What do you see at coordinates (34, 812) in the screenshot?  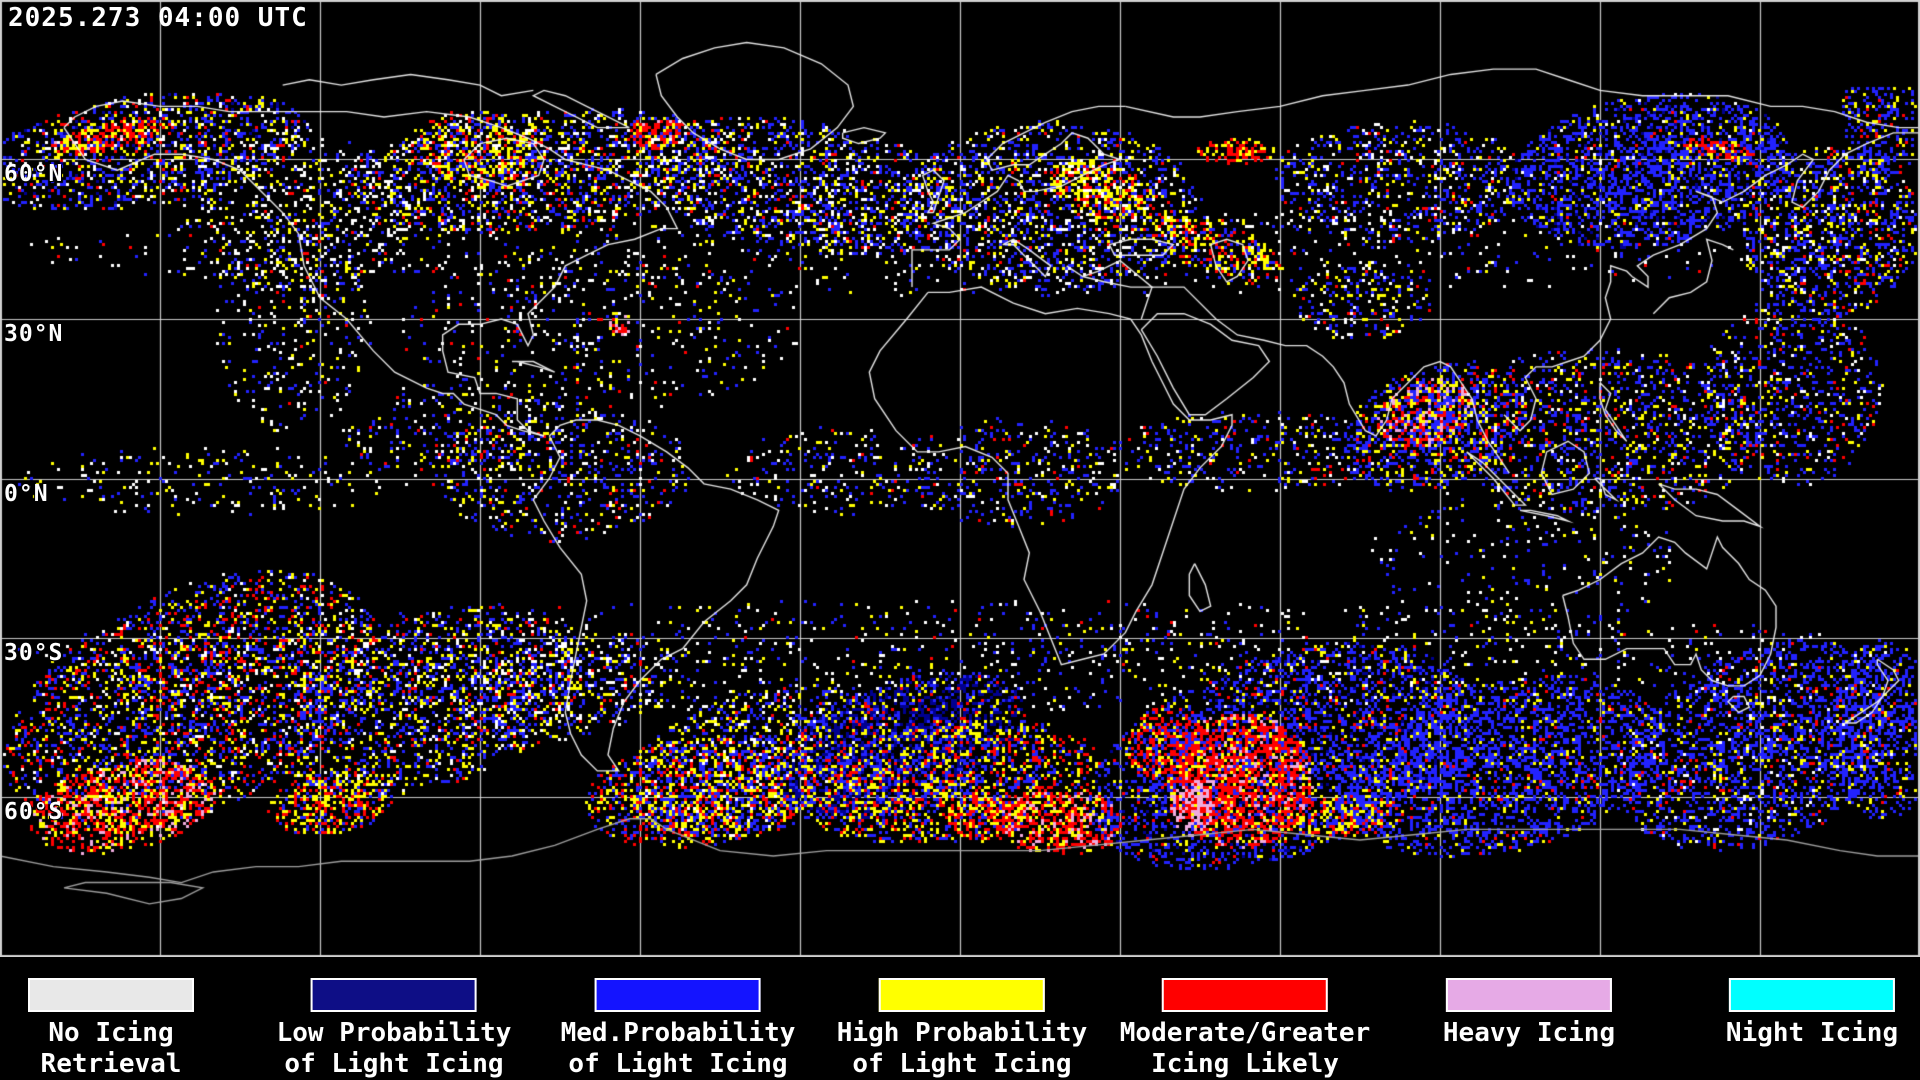 I see `lat-label-5: 60°S` at bounding box center [34, 812].